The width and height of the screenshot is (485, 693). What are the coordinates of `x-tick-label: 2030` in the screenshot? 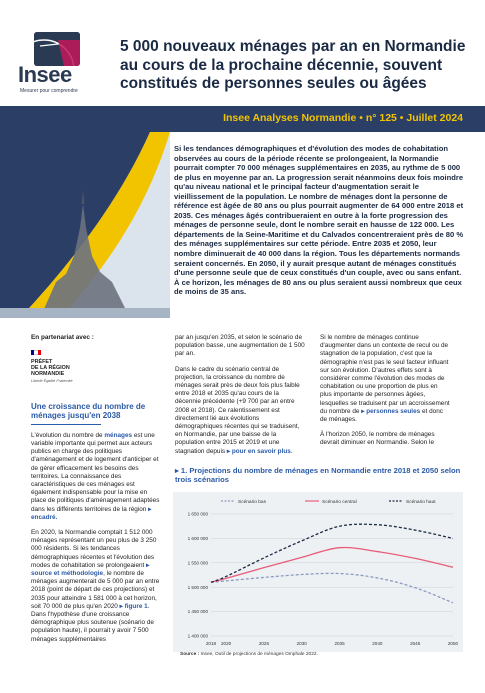 It's located at (302, 643).